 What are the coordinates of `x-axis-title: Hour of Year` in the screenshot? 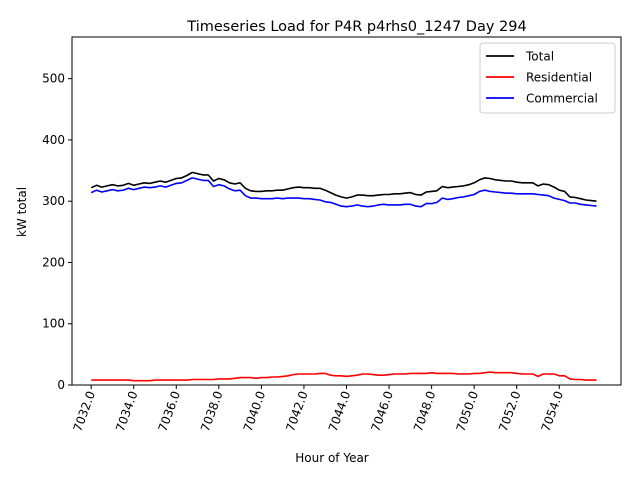 It's located at (332, 458).